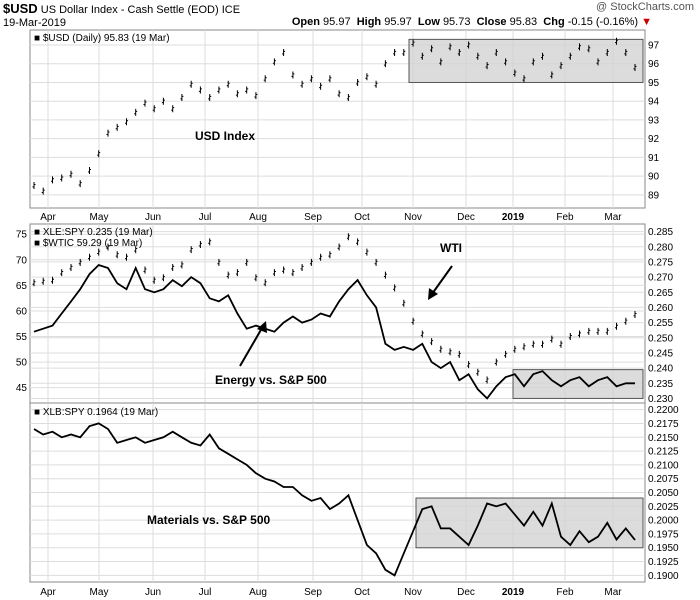 Image resolution: width=700 pixels, height=600 pixels. Describe the element at coordinates (271, 380) in the screenshot. I see `annotation-energy: Energy vs. S&P 500` at that location.